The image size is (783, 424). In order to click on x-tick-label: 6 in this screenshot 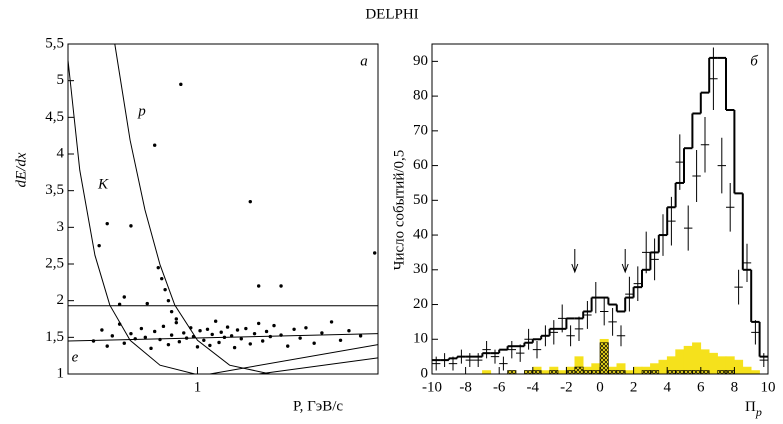, I will do `click(701, 387)`.